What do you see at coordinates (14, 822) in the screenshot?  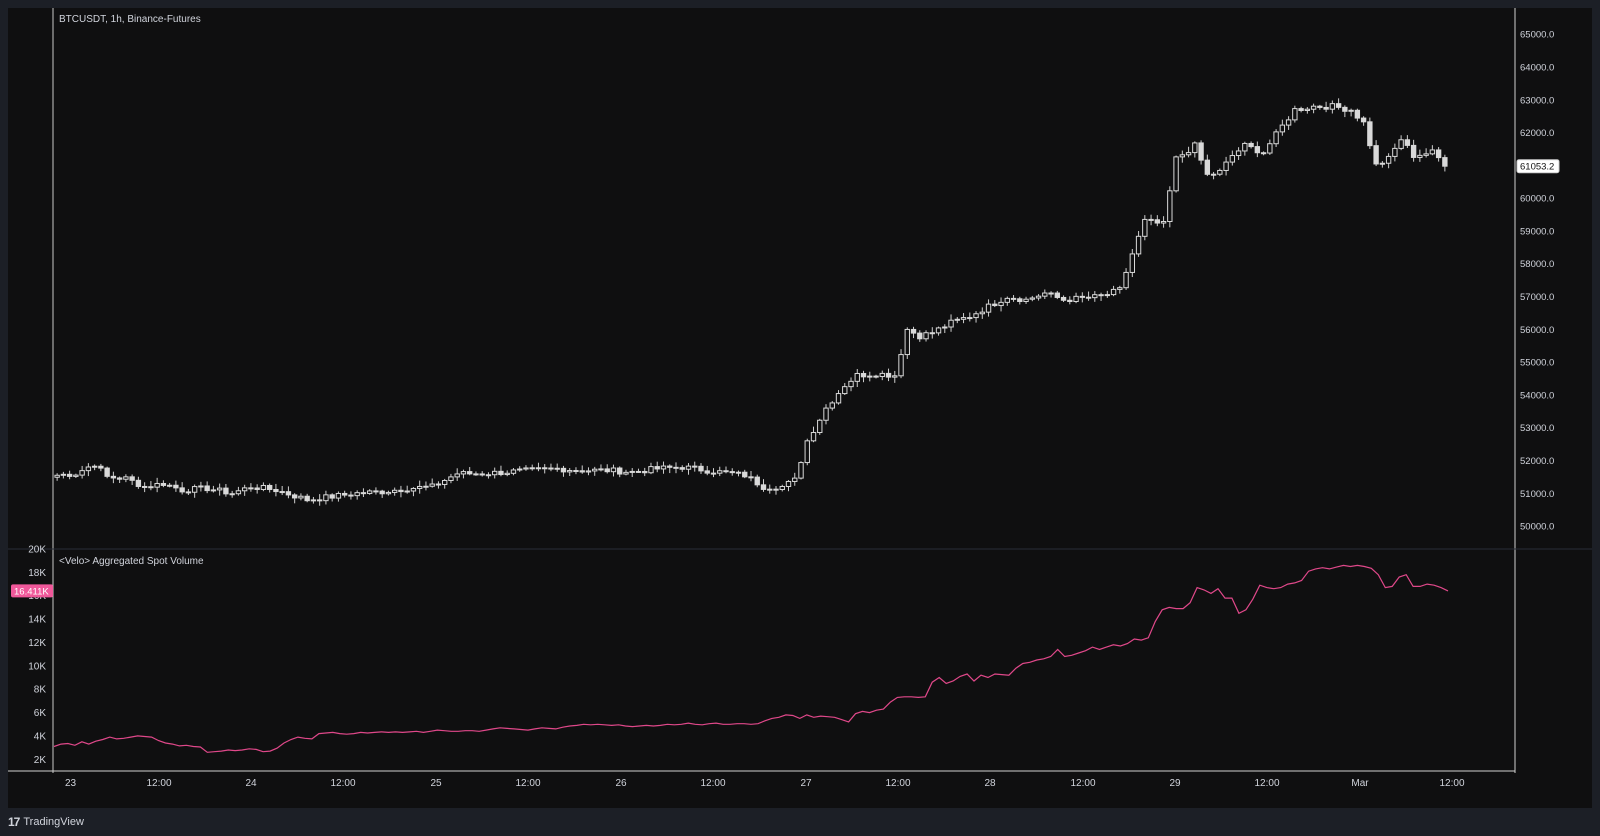 I see `tradingview-logo-icon: 17` at bounding box center [14, 822].